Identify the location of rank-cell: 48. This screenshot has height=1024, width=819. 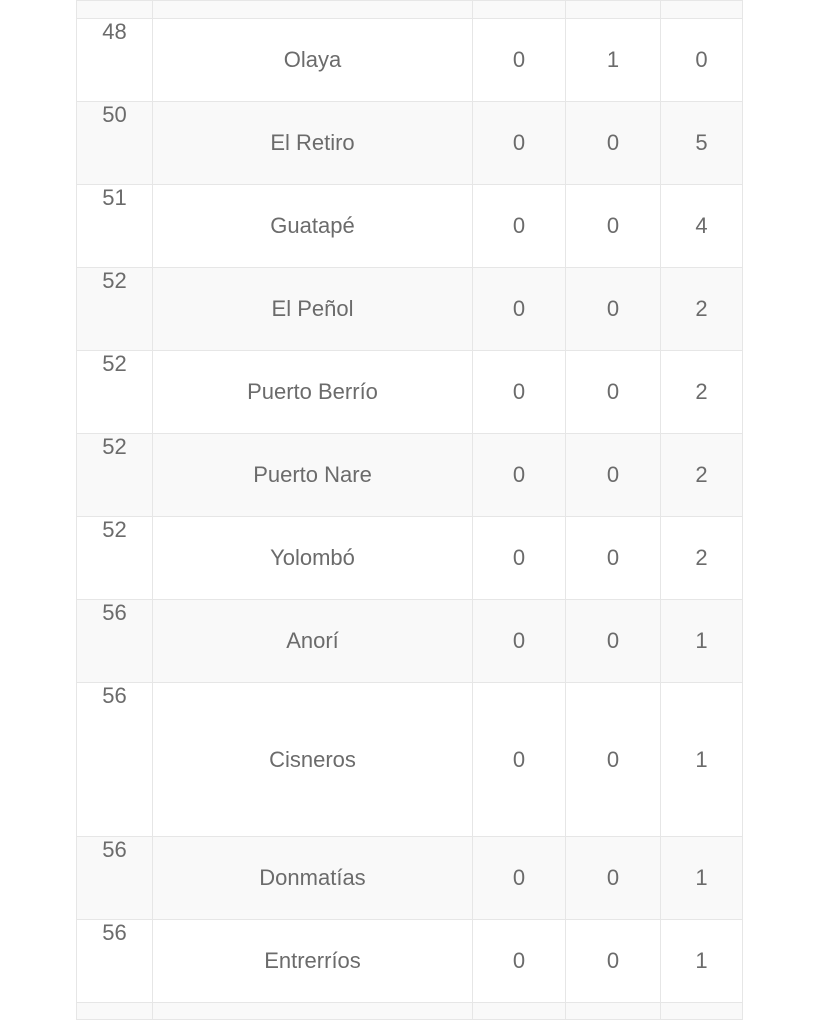
(114, 60).